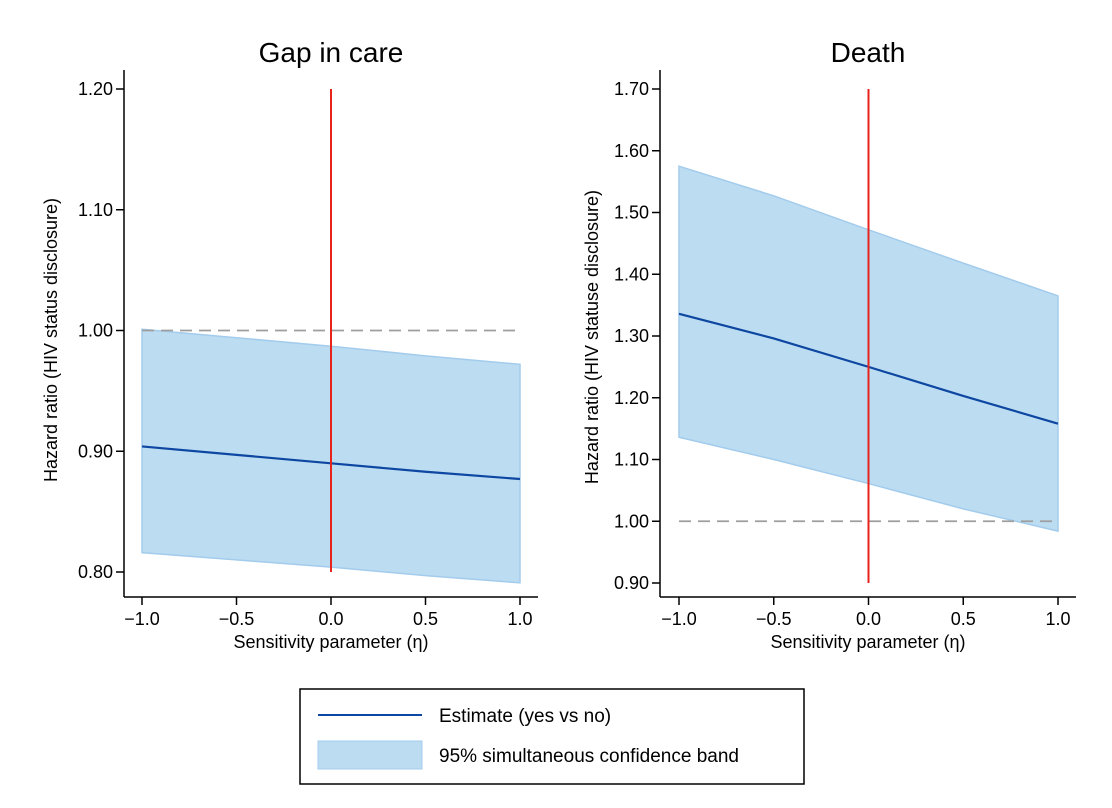  Describe the element at coordinates (592, 337) in the screenshot. I see `y-axis-label: Hazard ratio (HIV statuse disclosure)` at that location.